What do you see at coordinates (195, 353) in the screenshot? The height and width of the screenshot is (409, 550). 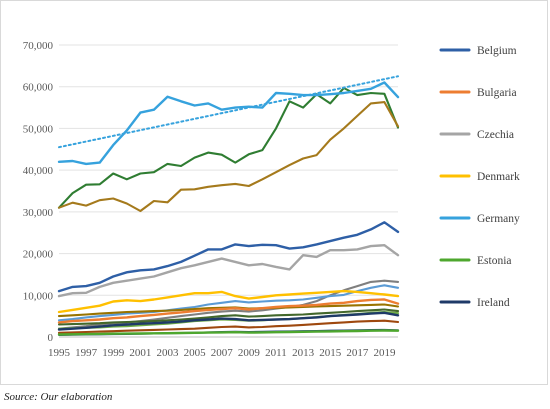 I see `x-tick-label: 2005` at bounding box center [195, 353].